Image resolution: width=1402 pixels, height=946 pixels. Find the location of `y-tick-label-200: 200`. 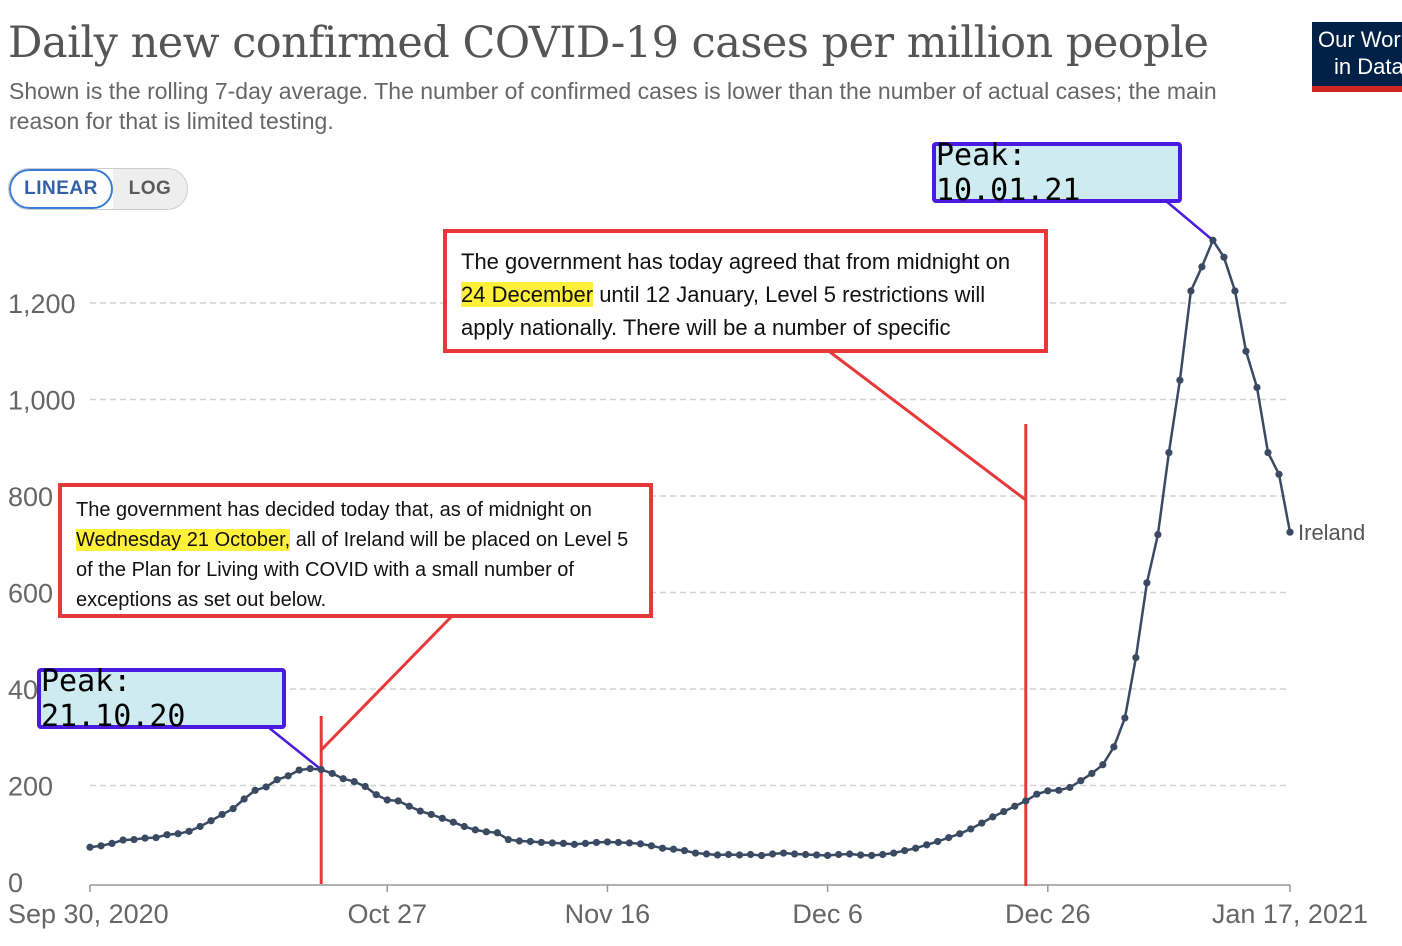

y-tick-label-200: 200 is located at coordinates (30, 787).